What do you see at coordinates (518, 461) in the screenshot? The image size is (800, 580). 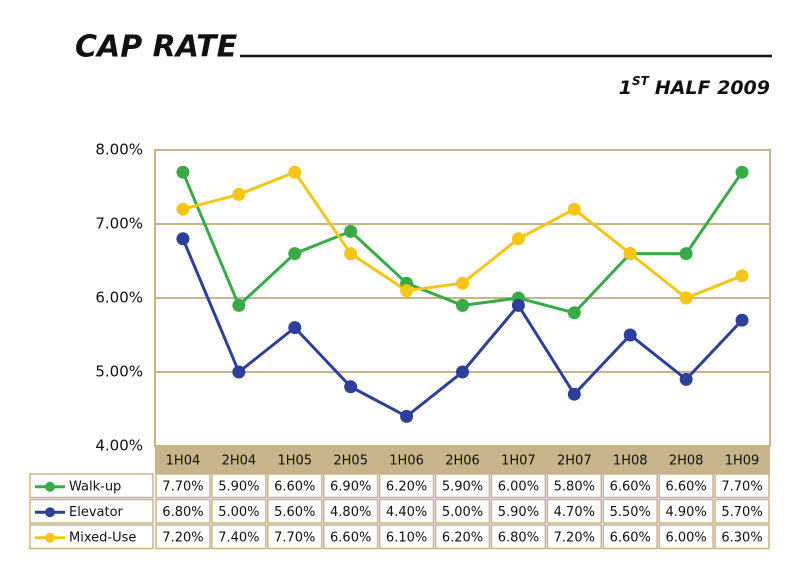 I see `x-tick-label: 1H07` at bounding box center [518, 461].